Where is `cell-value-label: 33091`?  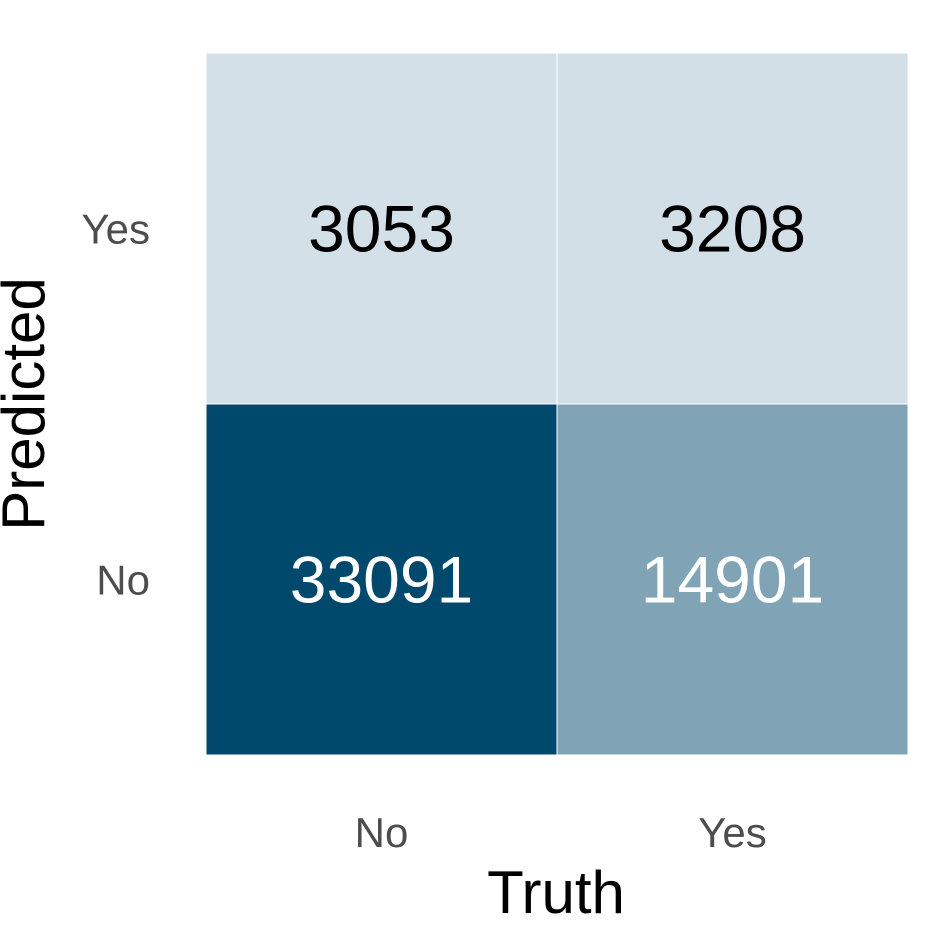
cell-value-label: 33091 is located at coordinates (382, 580).